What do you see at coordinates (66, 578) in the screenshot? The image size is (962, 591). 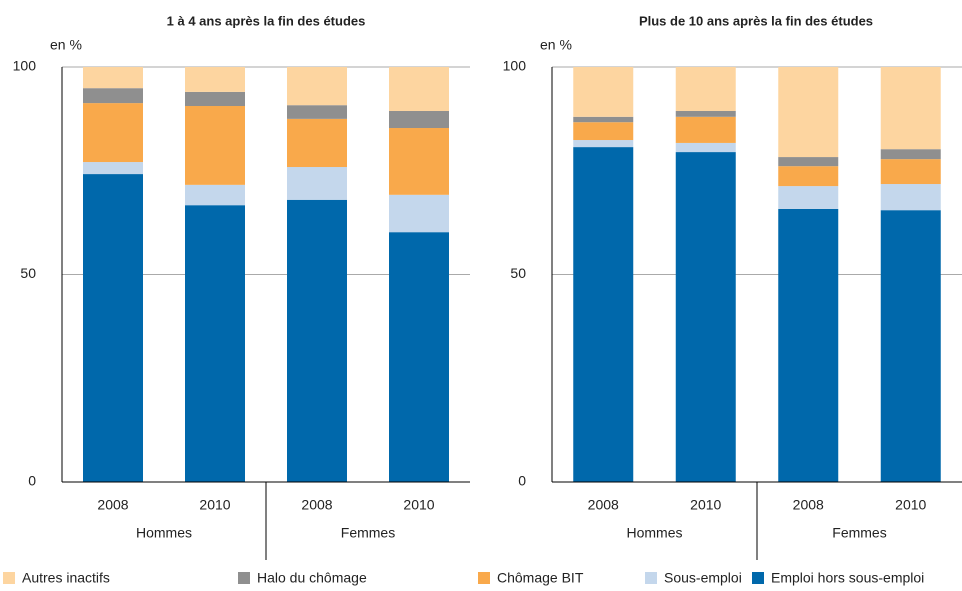 I see `legend-label: Autres inactifs` at bounding box center [66, 578].